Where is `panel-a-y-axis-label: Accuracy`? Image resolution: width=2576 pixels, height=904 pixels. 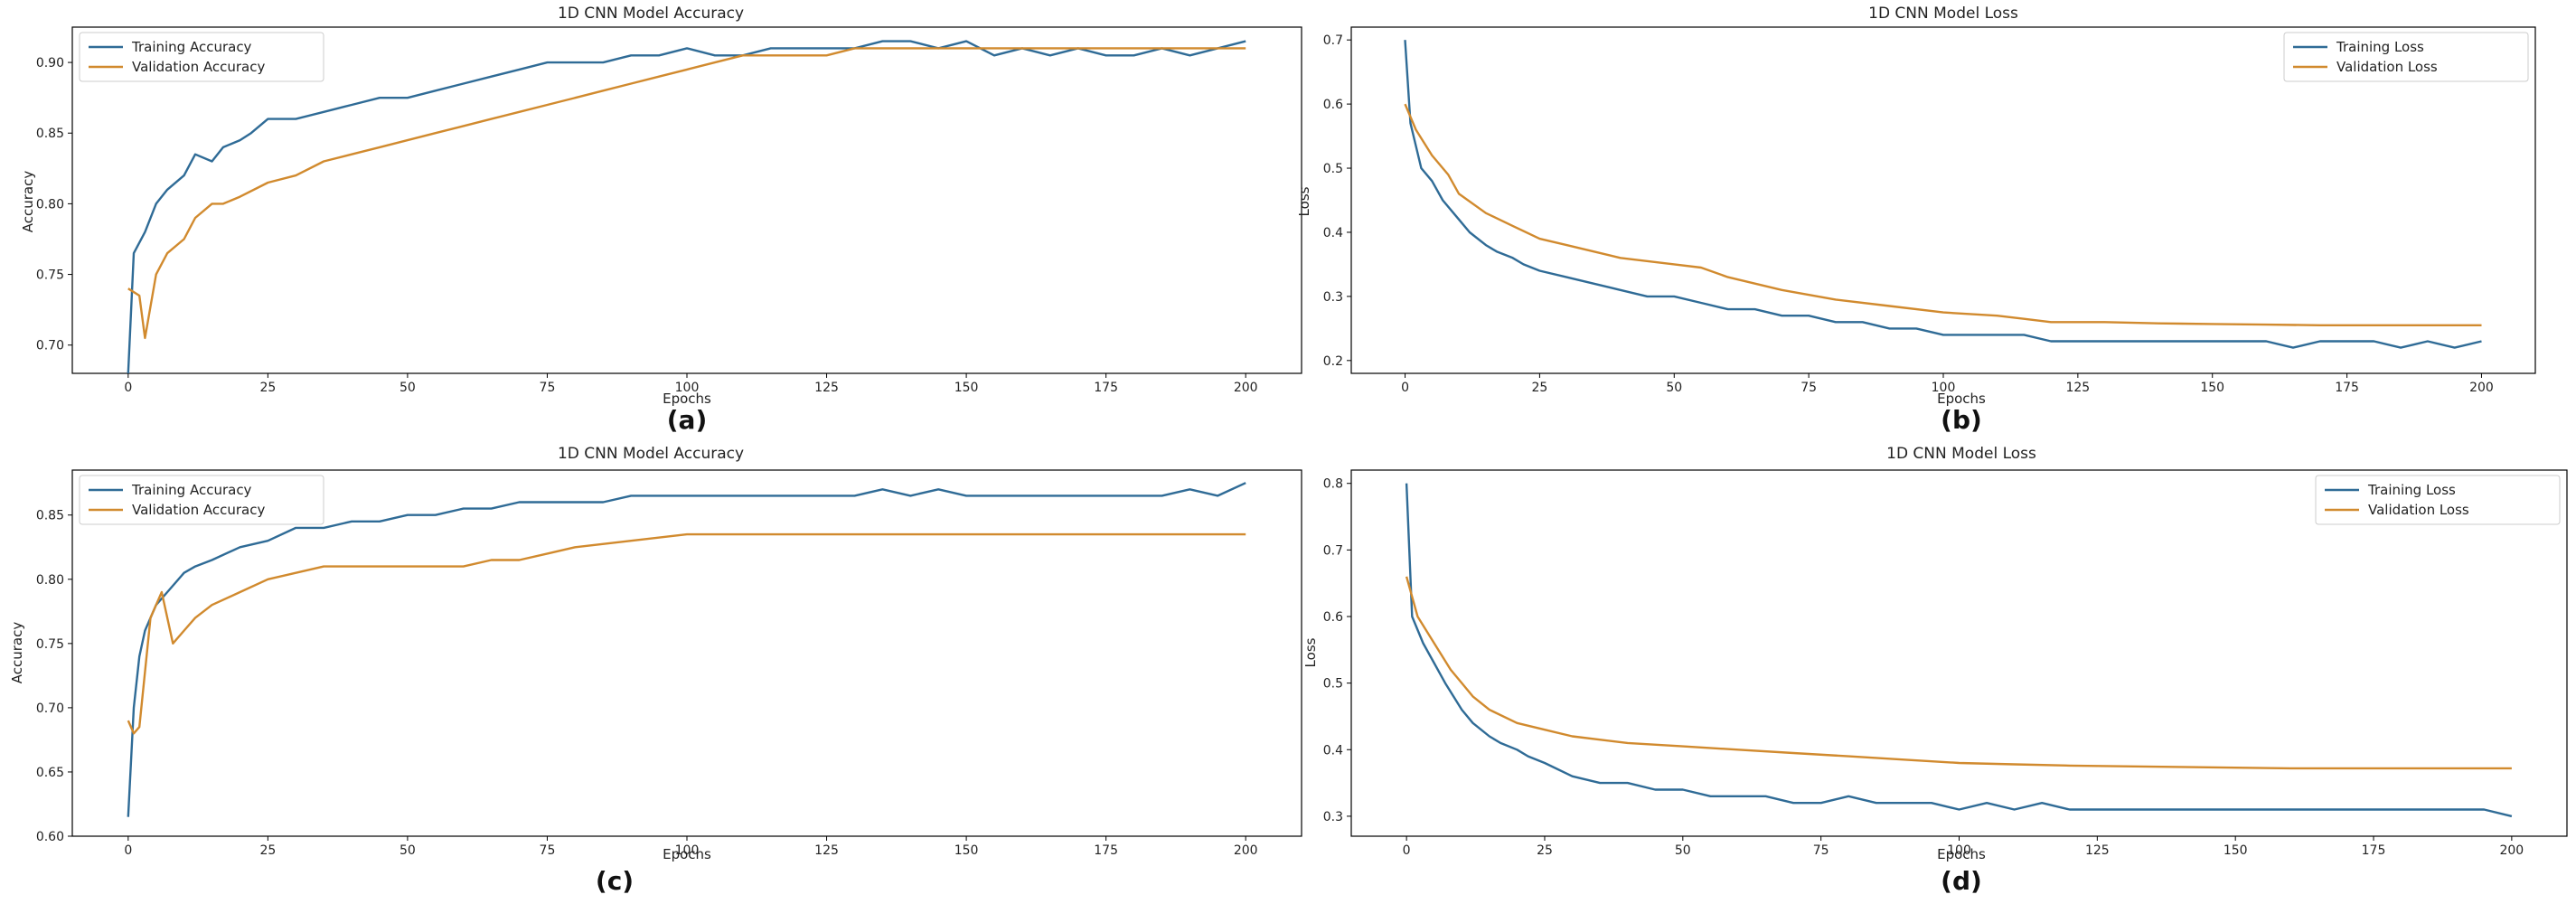 panel-a-y-axis-label: Accuracy is located at coordinates (28, 202).